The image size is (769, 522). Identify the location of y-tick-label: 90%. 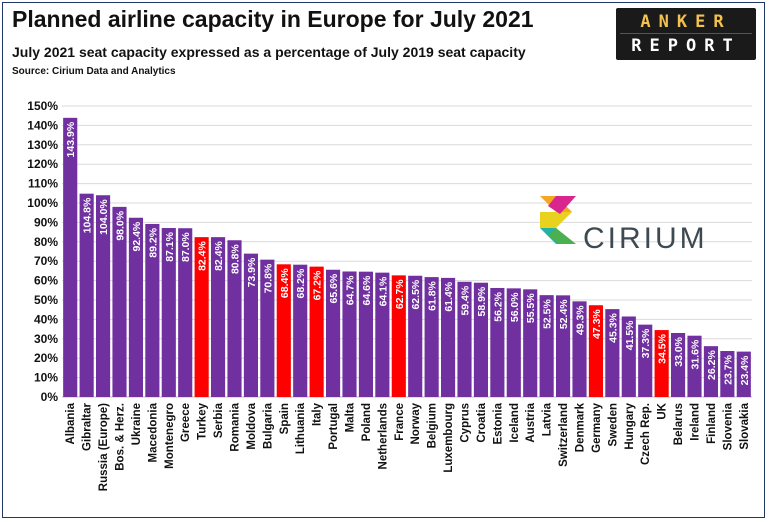
(46, 222).